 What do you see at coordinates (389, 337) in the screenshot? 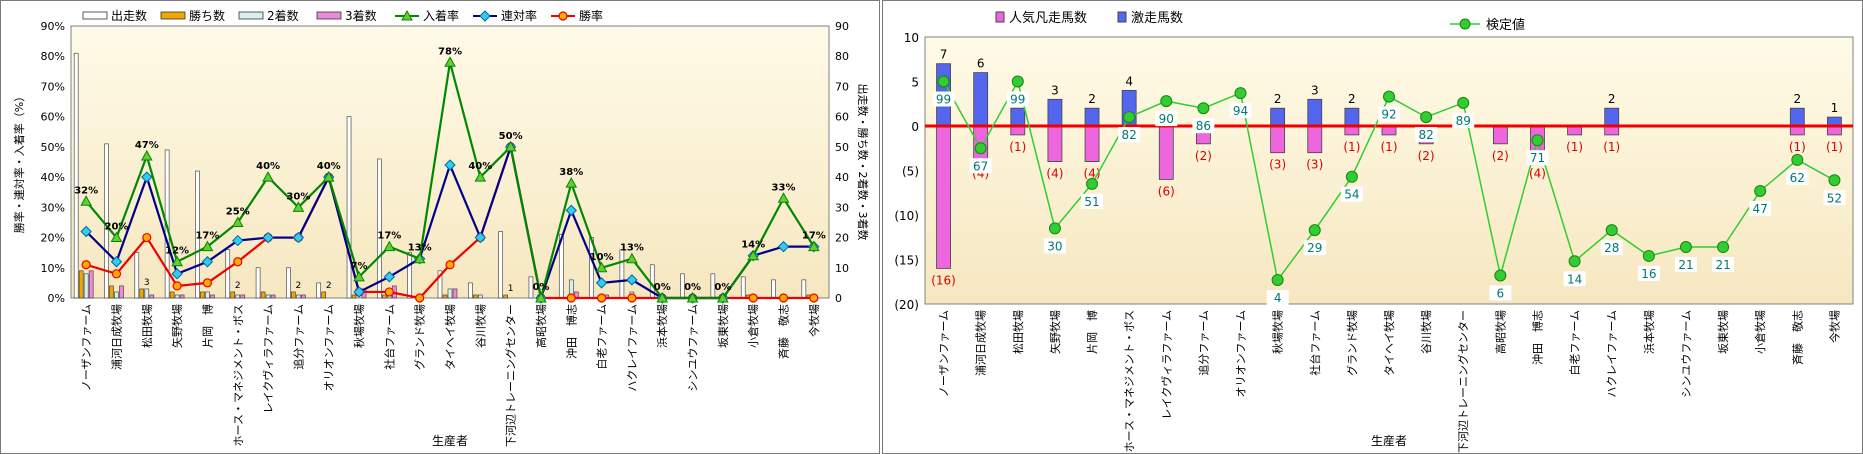
I see `category-label: 社台ファーム` at bounding box center [389, 337].